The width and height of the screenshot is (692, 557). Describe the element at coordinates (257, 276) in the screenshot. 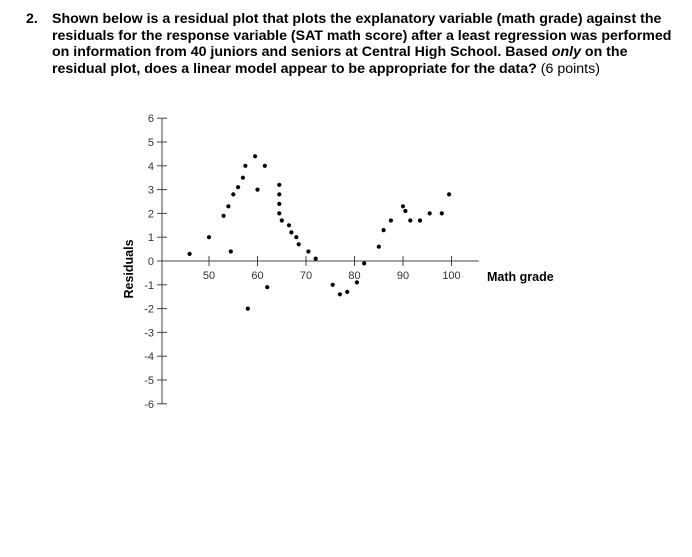

I see `x-tick-label: 60` at that location.